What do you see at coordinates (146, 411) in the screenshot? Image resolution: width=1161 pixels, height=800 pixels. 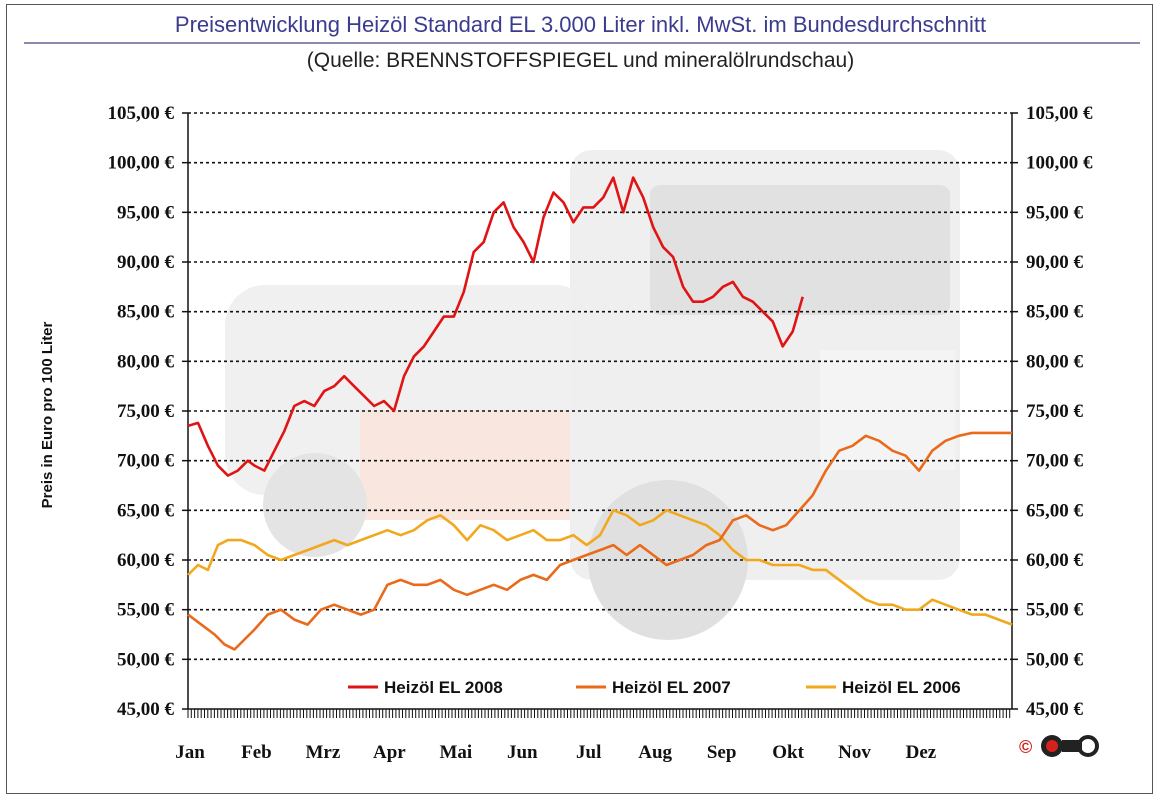 I see `y-tick-label-left: 75,00 €` at bounding box center [146, 411].